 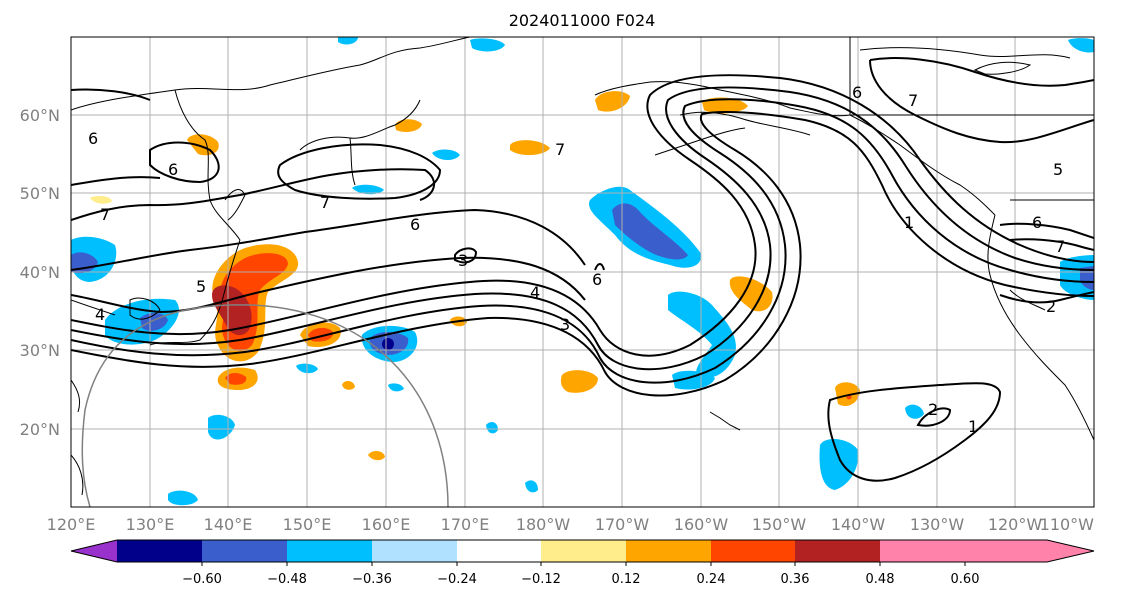 I want to click on colorbar-ticks, so click(x=583, y=564).